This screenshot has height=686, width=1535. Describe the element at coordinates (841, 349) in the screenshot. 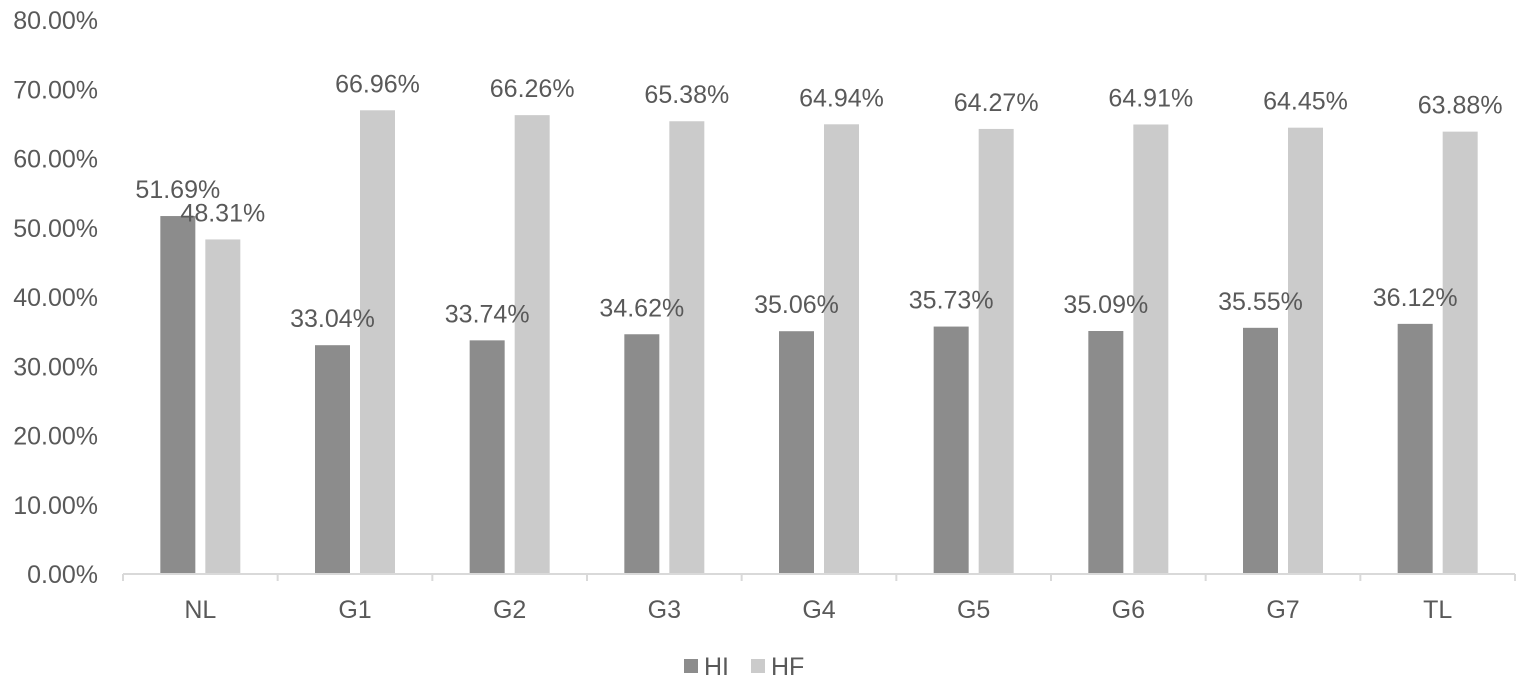

I see `bar-hf-g4` at that location.